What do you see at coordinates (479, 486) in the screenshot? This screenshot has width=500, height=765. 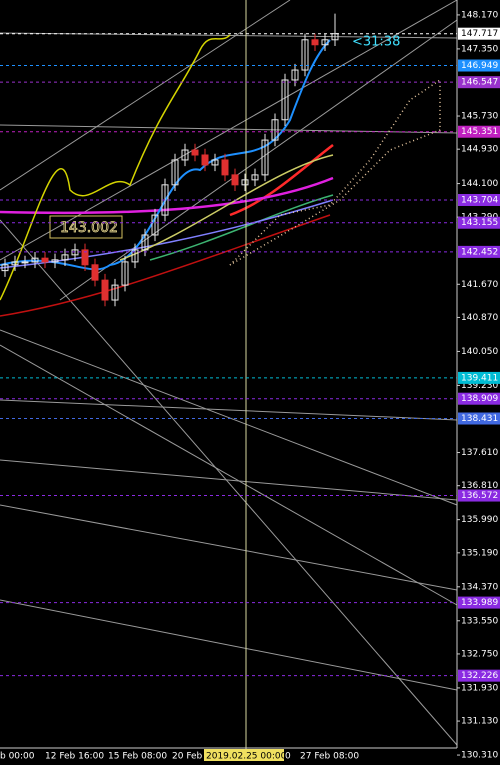 I see `y-tick-label: 136.810` at bounding box center [479, 486].